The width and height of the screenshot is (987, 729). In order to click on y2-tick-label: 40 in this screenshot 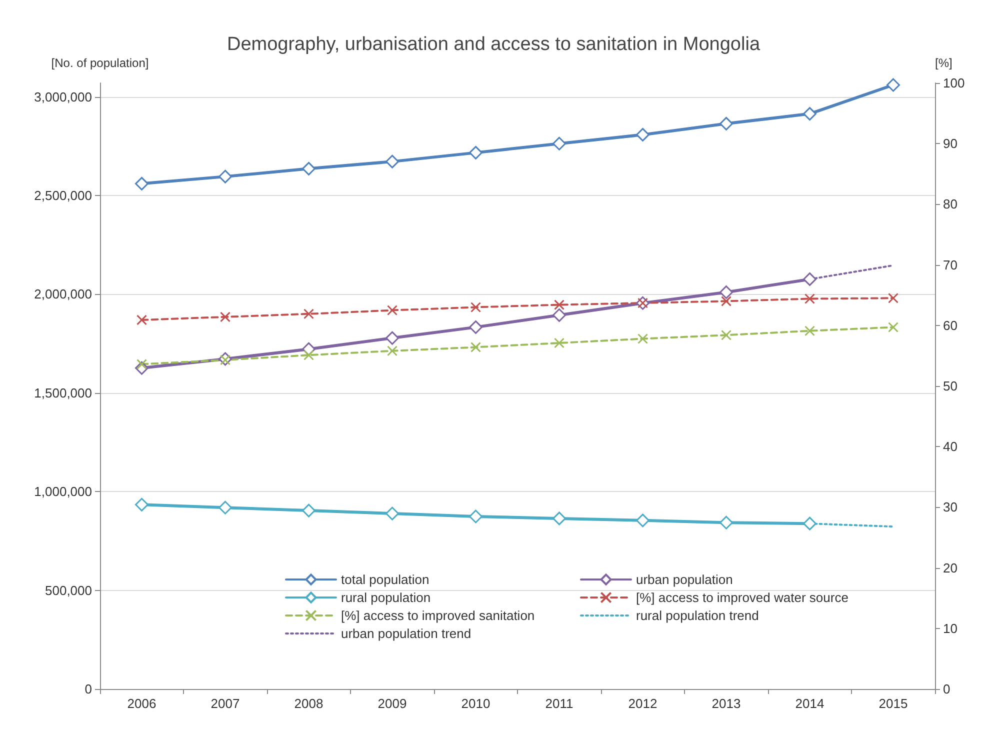, I will do `click(950, 446)`.